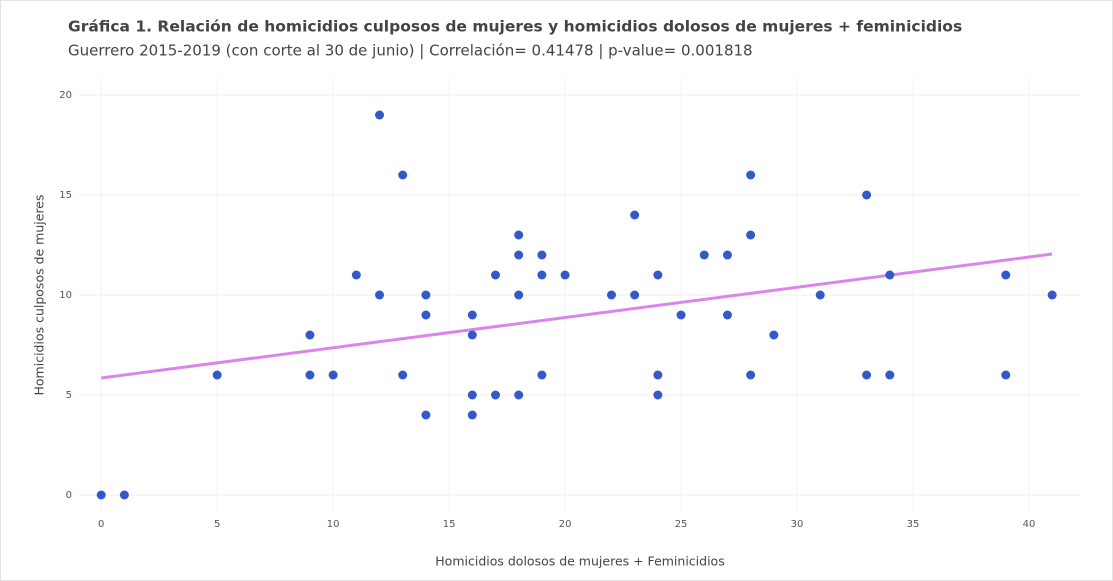 The image size is (1113, 581). I want to click on x-tick-label: 20, so click(565, 524).